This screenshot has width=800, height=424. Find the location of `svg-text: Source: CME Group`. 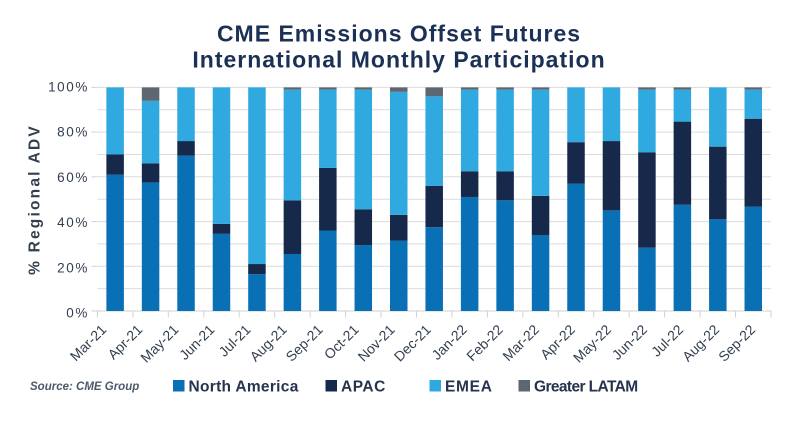

svg-text: Source: CME Group is located at coordinates (84, 387).